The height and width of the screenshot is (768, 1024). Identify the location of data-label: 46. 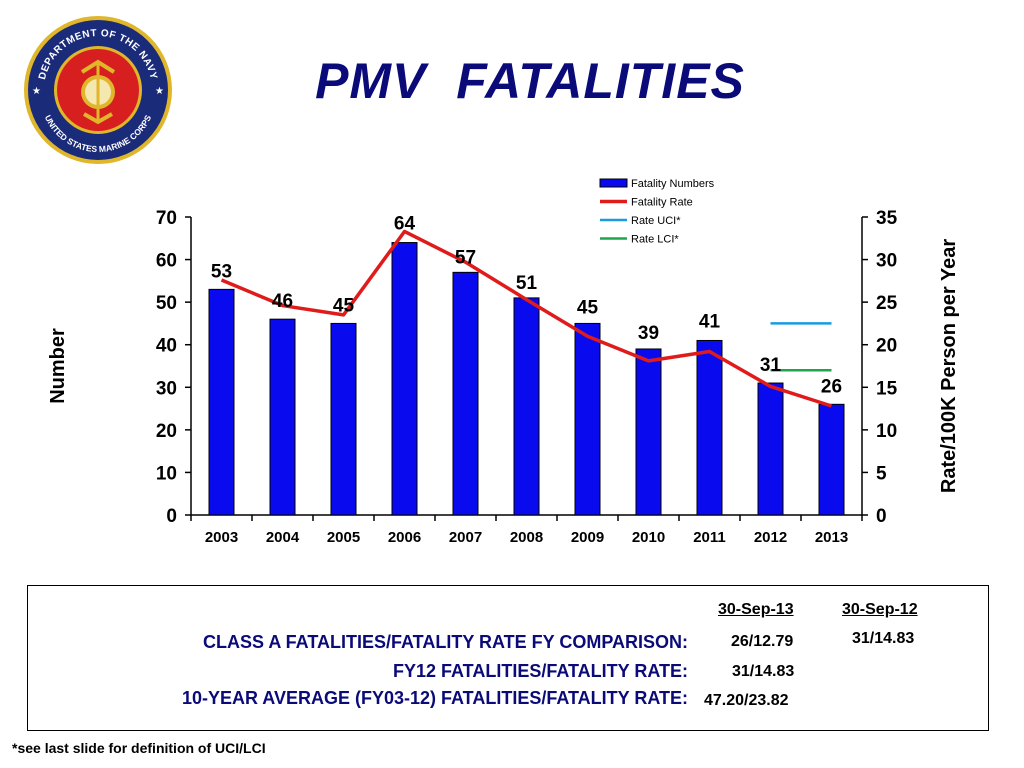
(282, 301).